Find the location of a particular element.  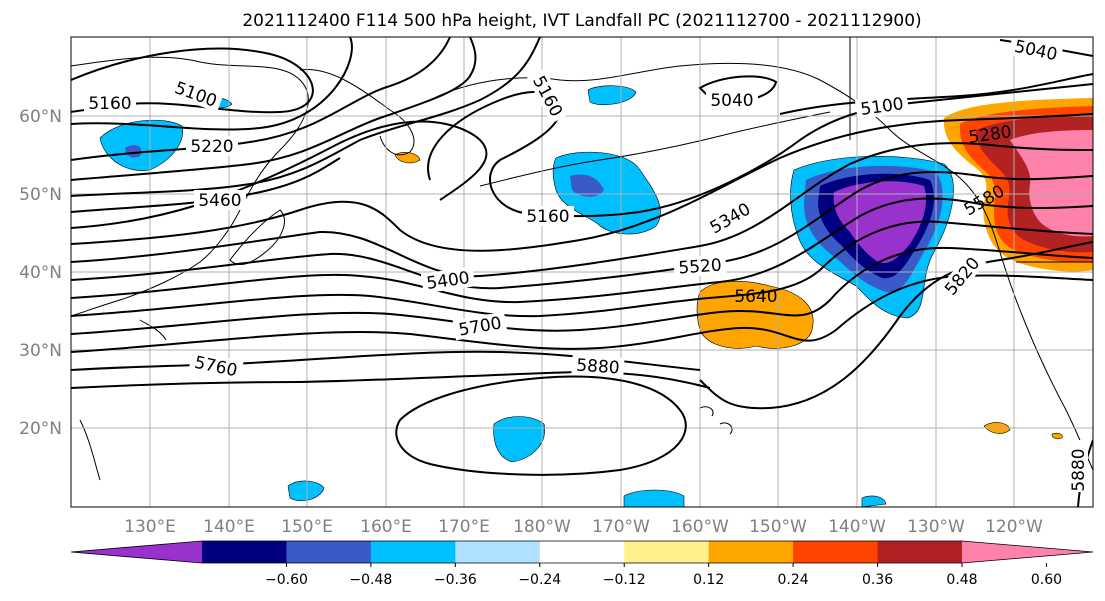

lon-label: 140°E is located at coordinates (229, 527).